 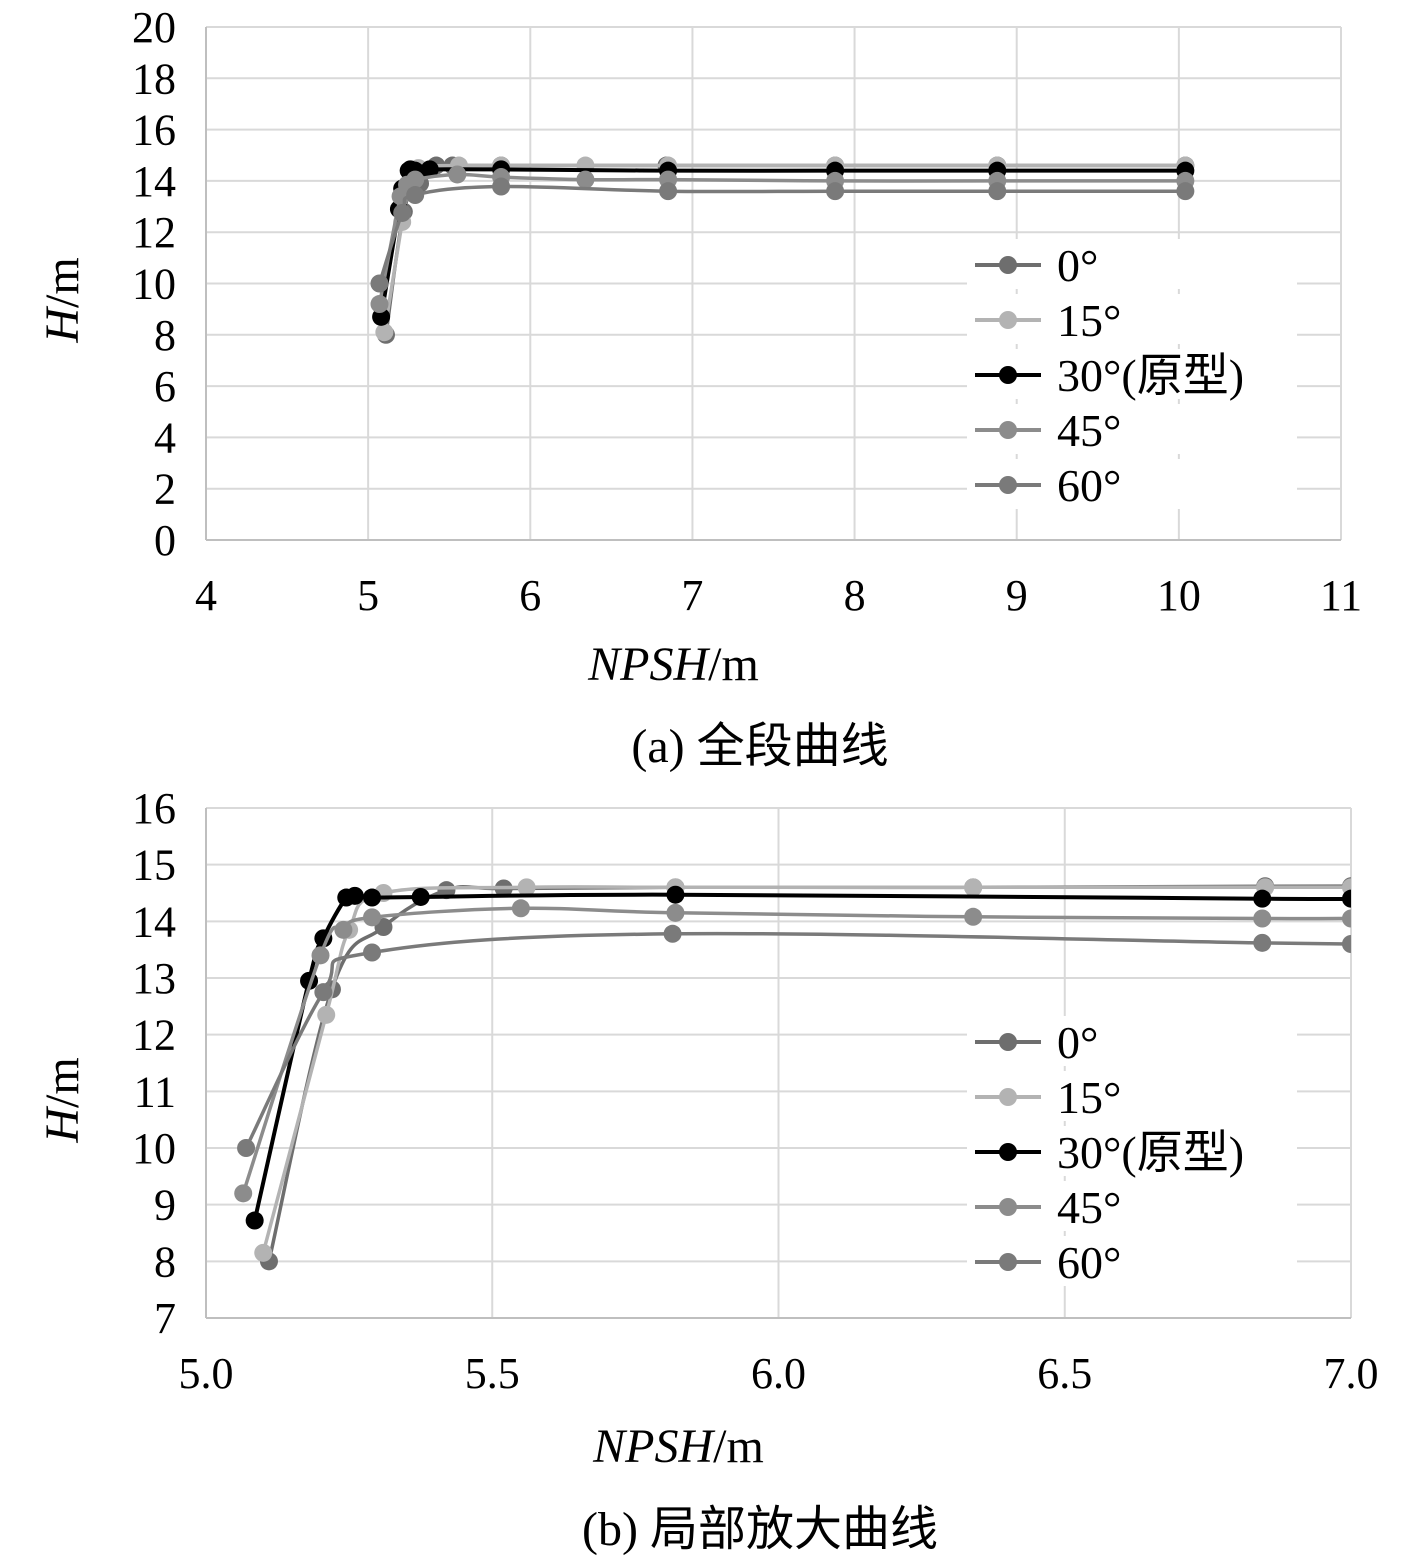 I want to click on legend-label: 15°, so click(x=1089, y=1097).